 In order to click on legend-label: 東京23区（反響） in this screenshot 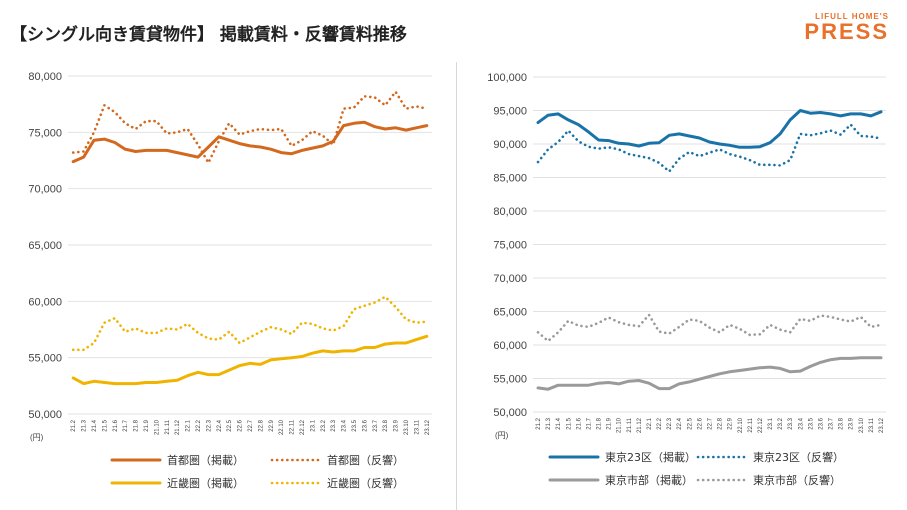, I will do `click(798, 457)`.